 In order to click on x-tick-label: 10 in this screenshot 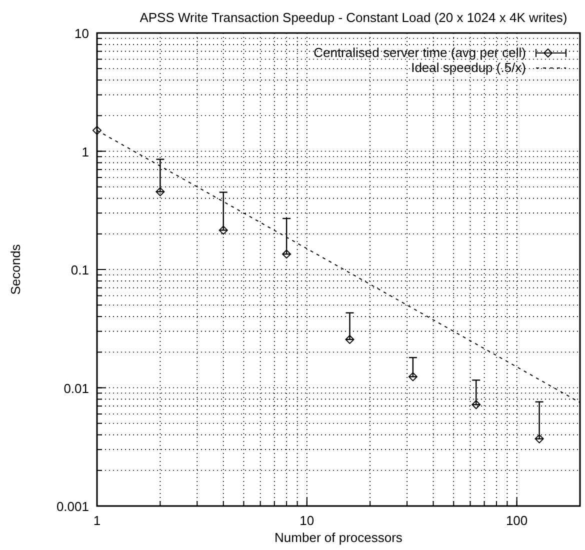, I will do `click(307, 520)`.